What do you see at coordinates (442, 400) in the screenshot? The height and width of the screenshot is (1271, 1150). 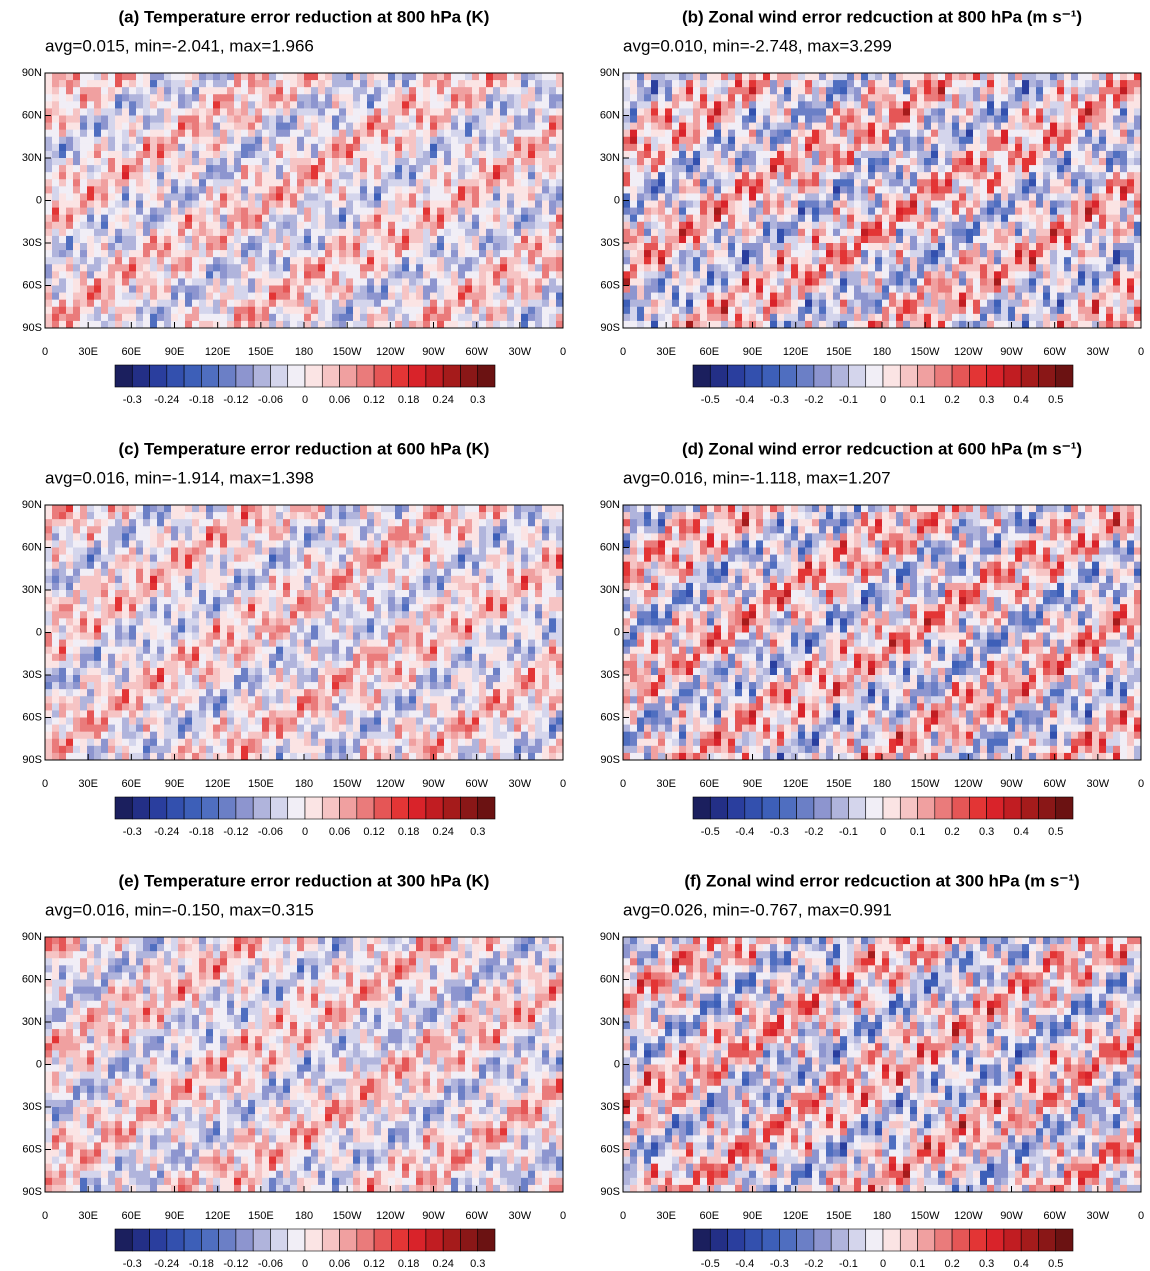 I see `colorbar-label: 0.24` at bounding box center [442, 400].